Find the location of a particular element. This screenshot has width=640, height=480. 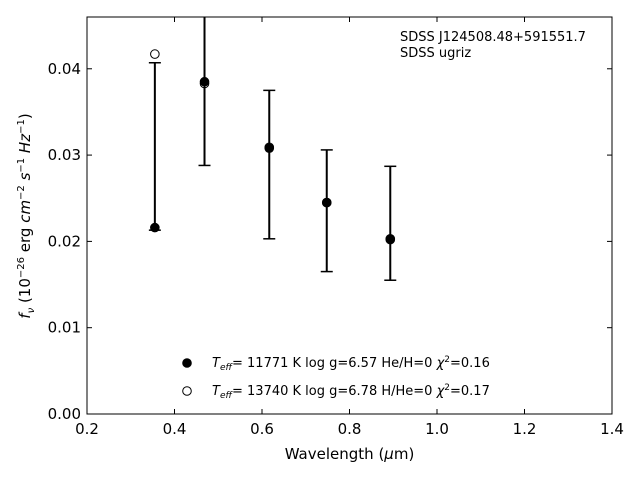

y-tick-label: 0.01 is located at coordinates (64, 328).